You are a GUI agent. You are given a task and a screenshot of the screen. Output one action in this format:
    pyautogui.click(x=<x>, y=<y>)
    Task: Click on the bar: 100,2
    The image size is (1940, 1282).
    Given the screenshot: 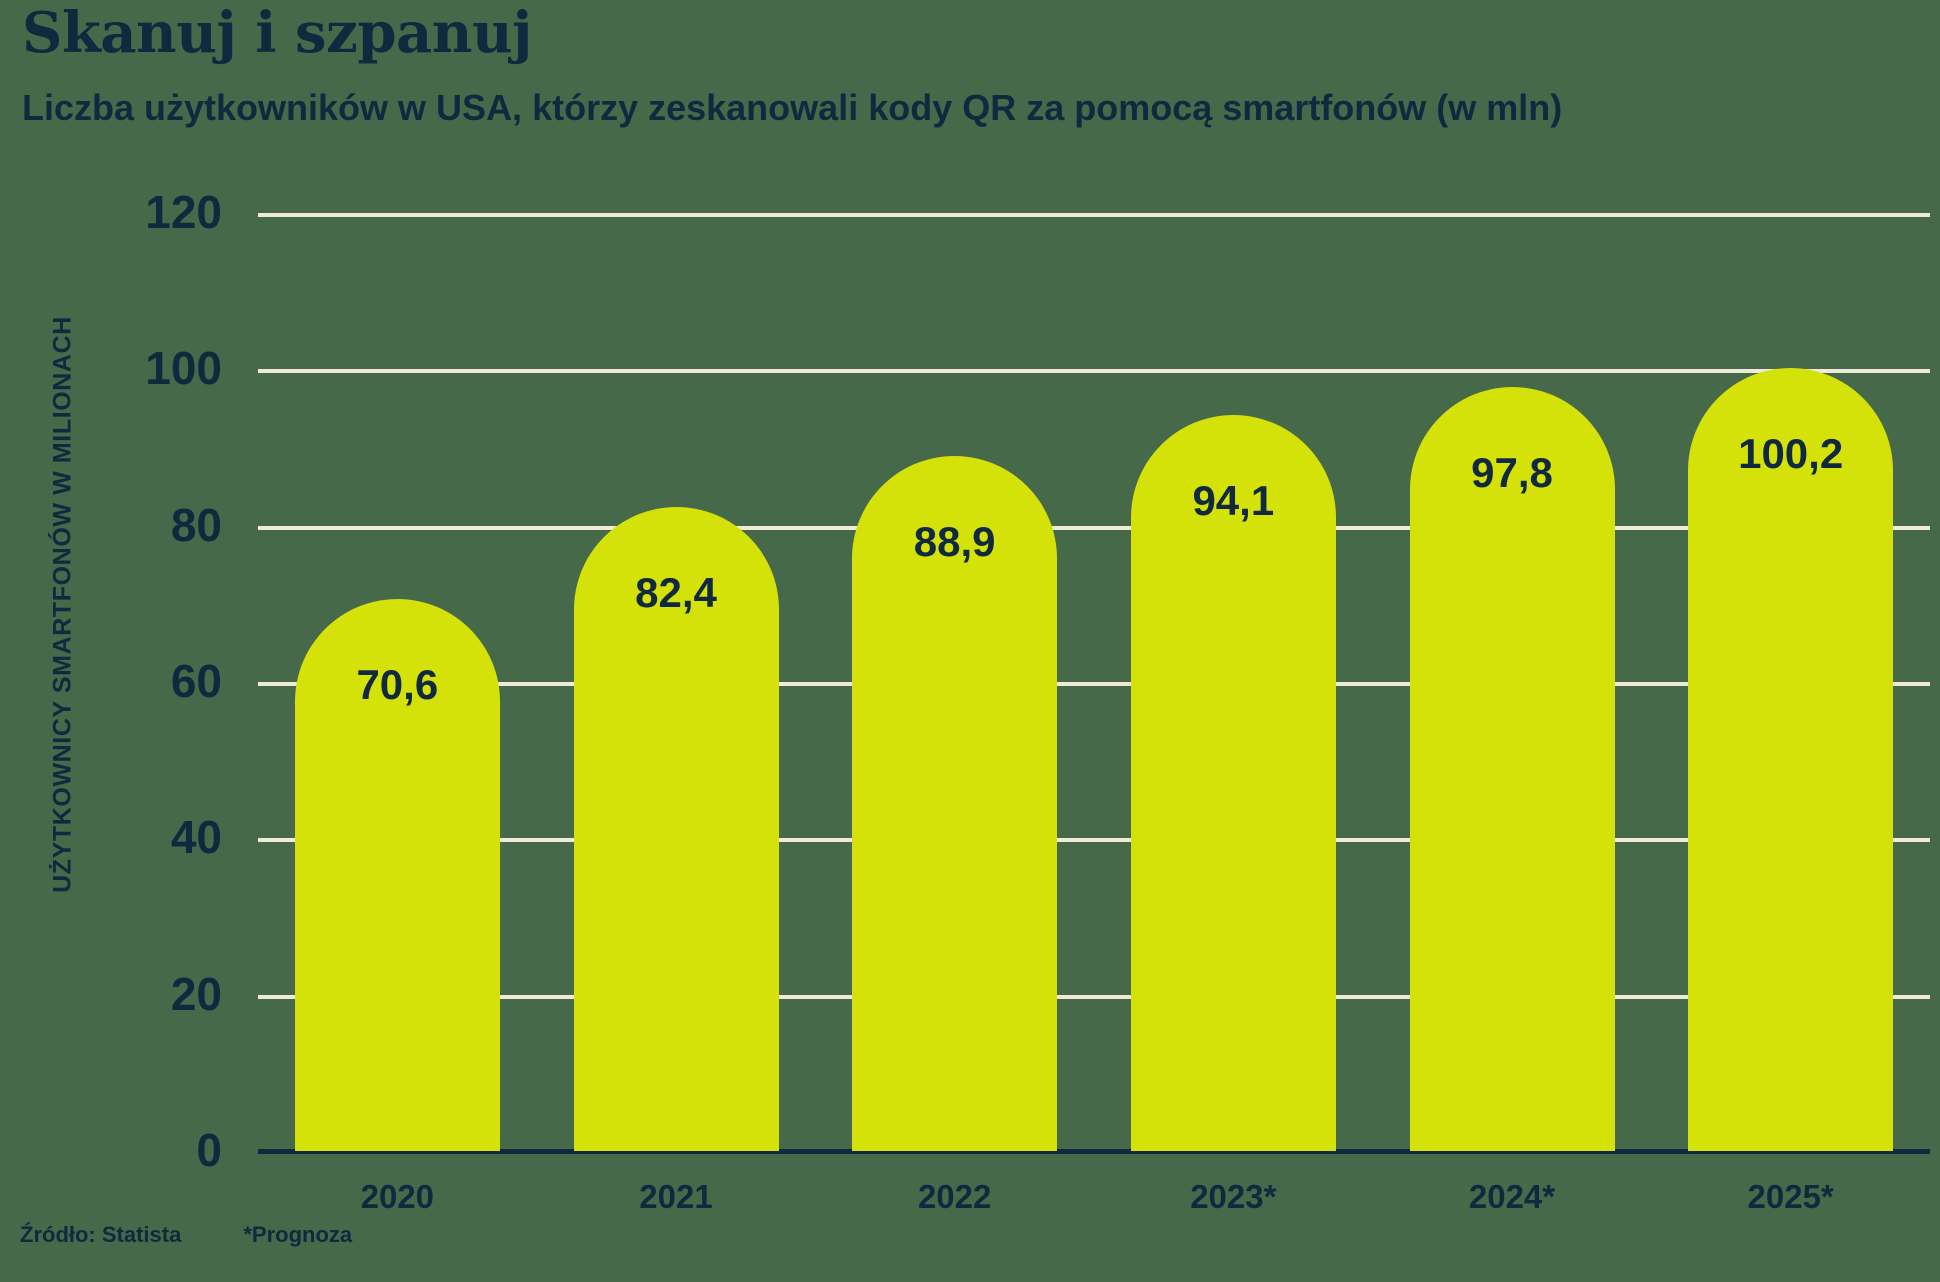 What is the action you would take?
    pyautogui.click(x=1791, y=759)
    